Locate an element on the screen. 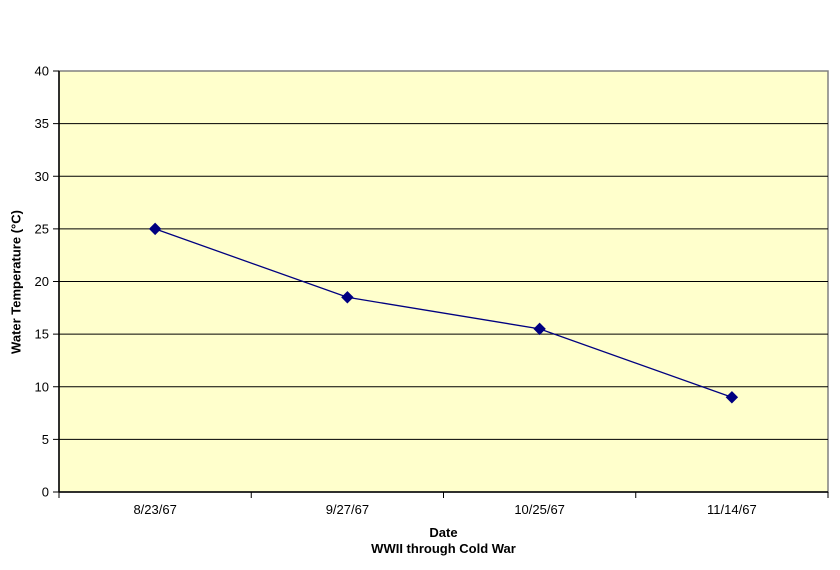 The image size is (840, 570). y-tick-label: 0 is located at coordinates (45, 492).